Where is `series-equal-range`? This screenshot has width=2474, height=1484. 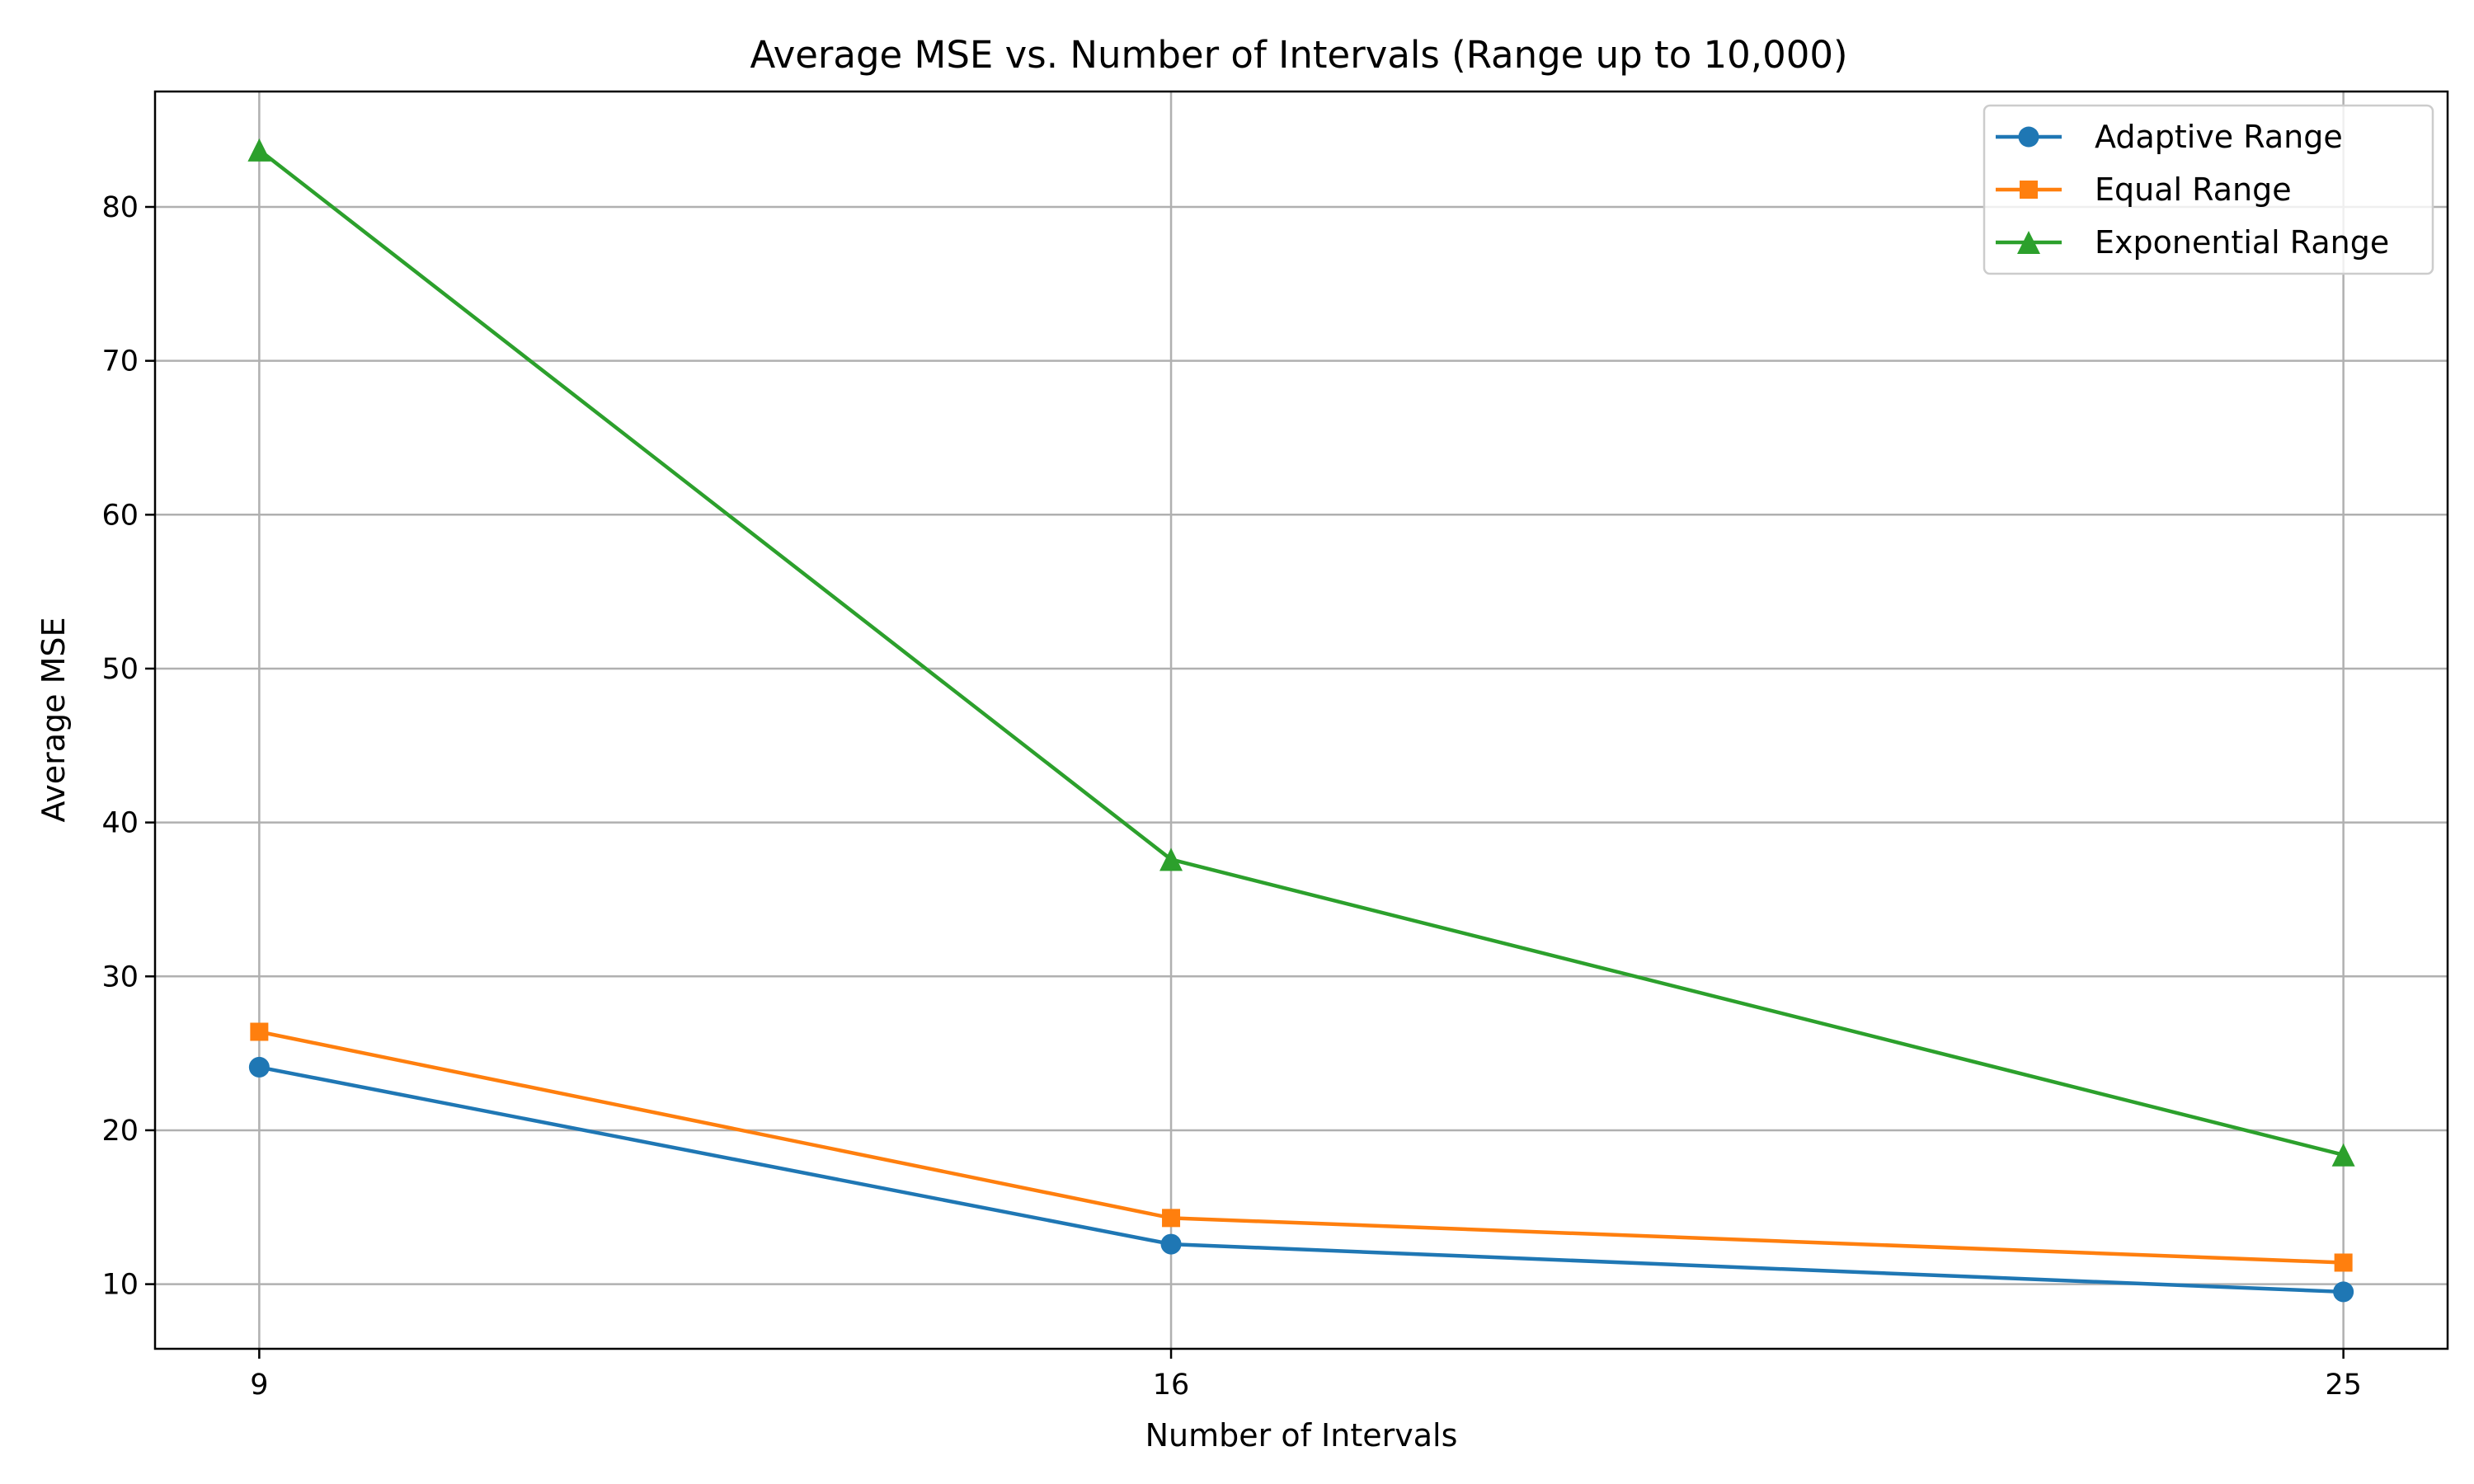 series-equal-range is located at coordinates (1301, 1147).